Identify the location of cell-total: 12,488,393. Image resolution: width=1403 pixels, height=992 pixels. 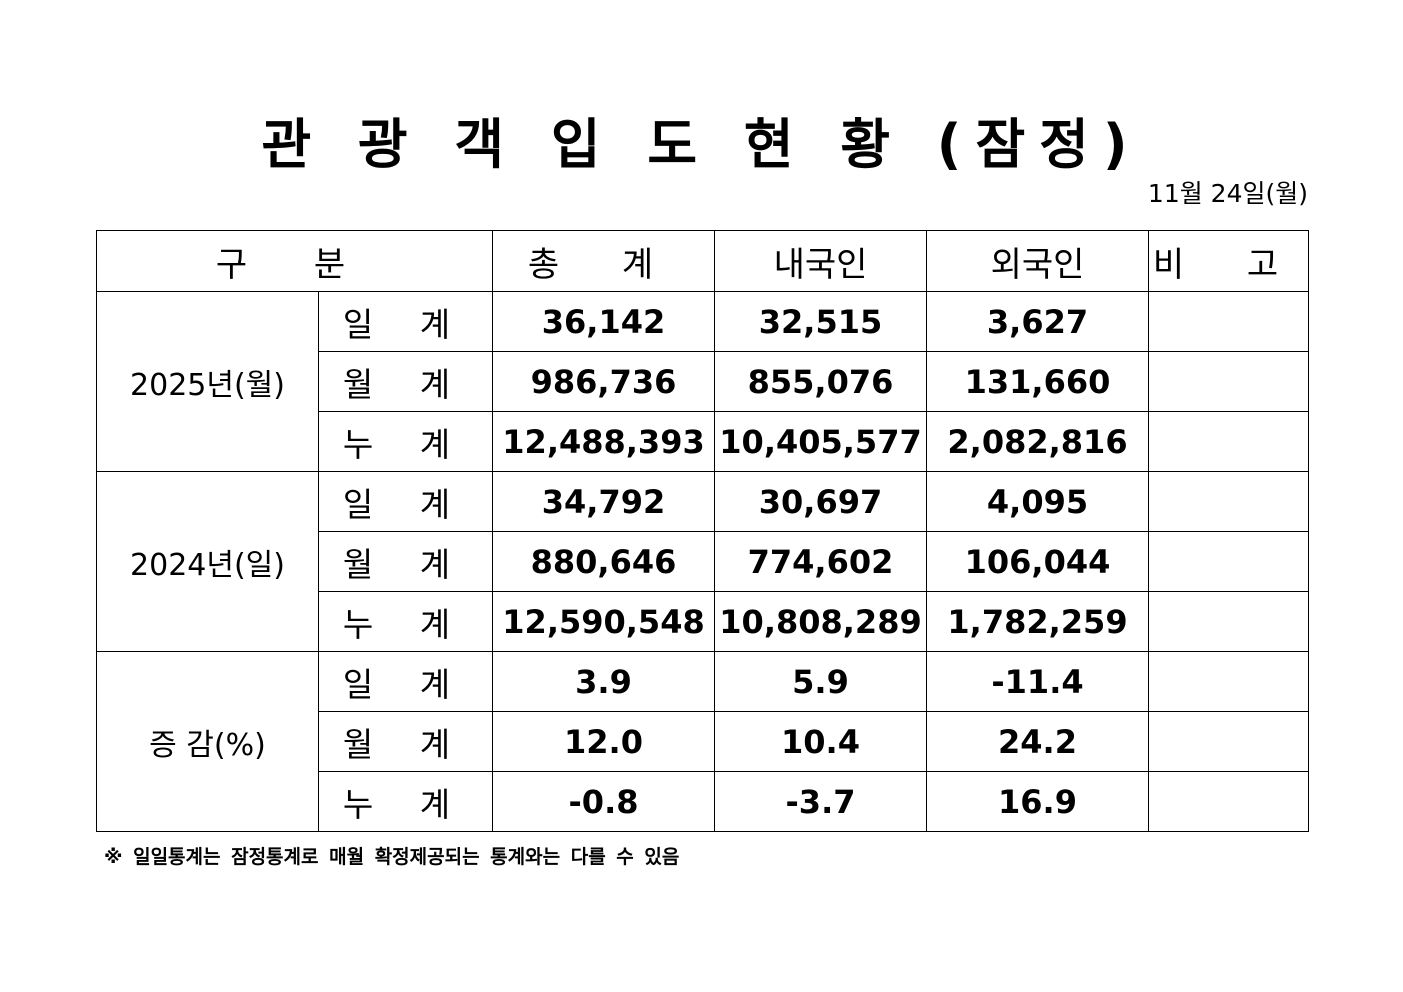
(603, 441).